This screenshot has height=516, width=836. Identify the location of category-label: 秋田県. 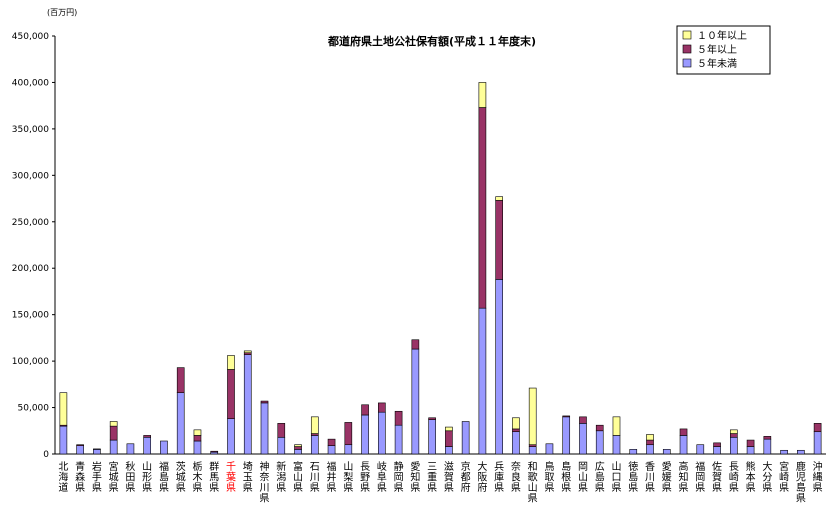
(130, 477).